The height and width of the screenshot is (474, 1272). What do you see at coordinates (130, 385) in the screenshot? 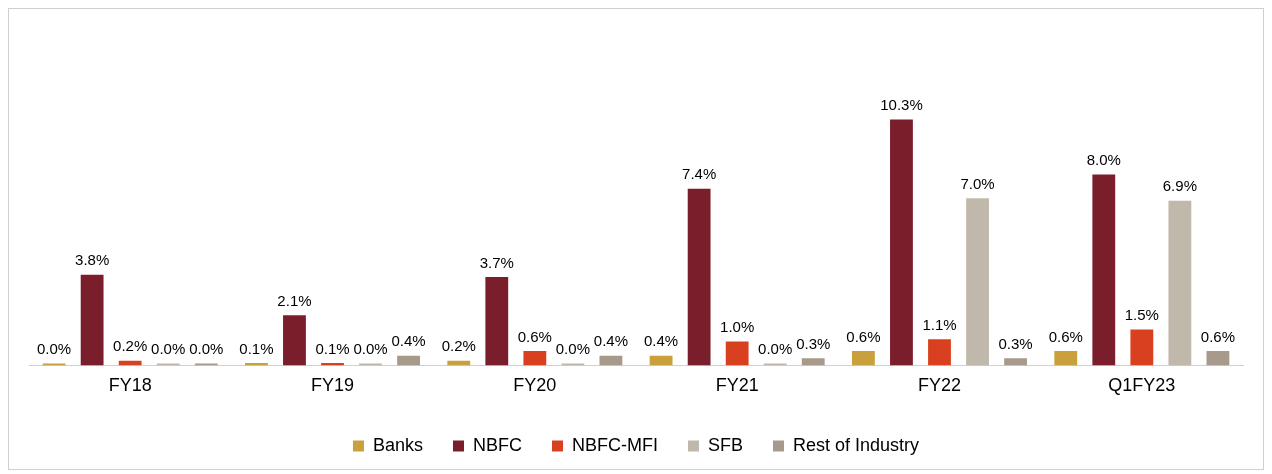
I see `x-tick-label: FY18` at bounding box center [130, 385].